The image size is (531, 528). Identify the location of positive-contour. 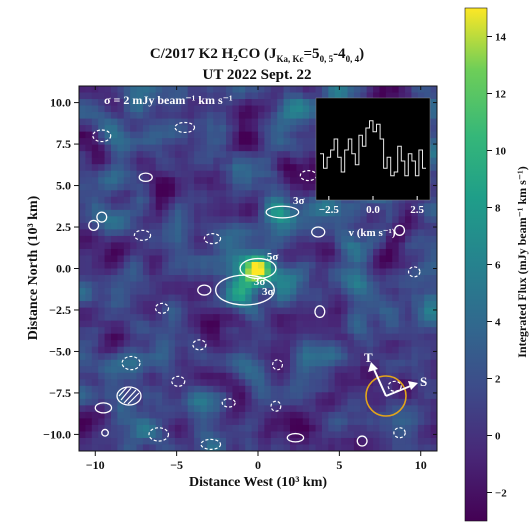
(204, 290).